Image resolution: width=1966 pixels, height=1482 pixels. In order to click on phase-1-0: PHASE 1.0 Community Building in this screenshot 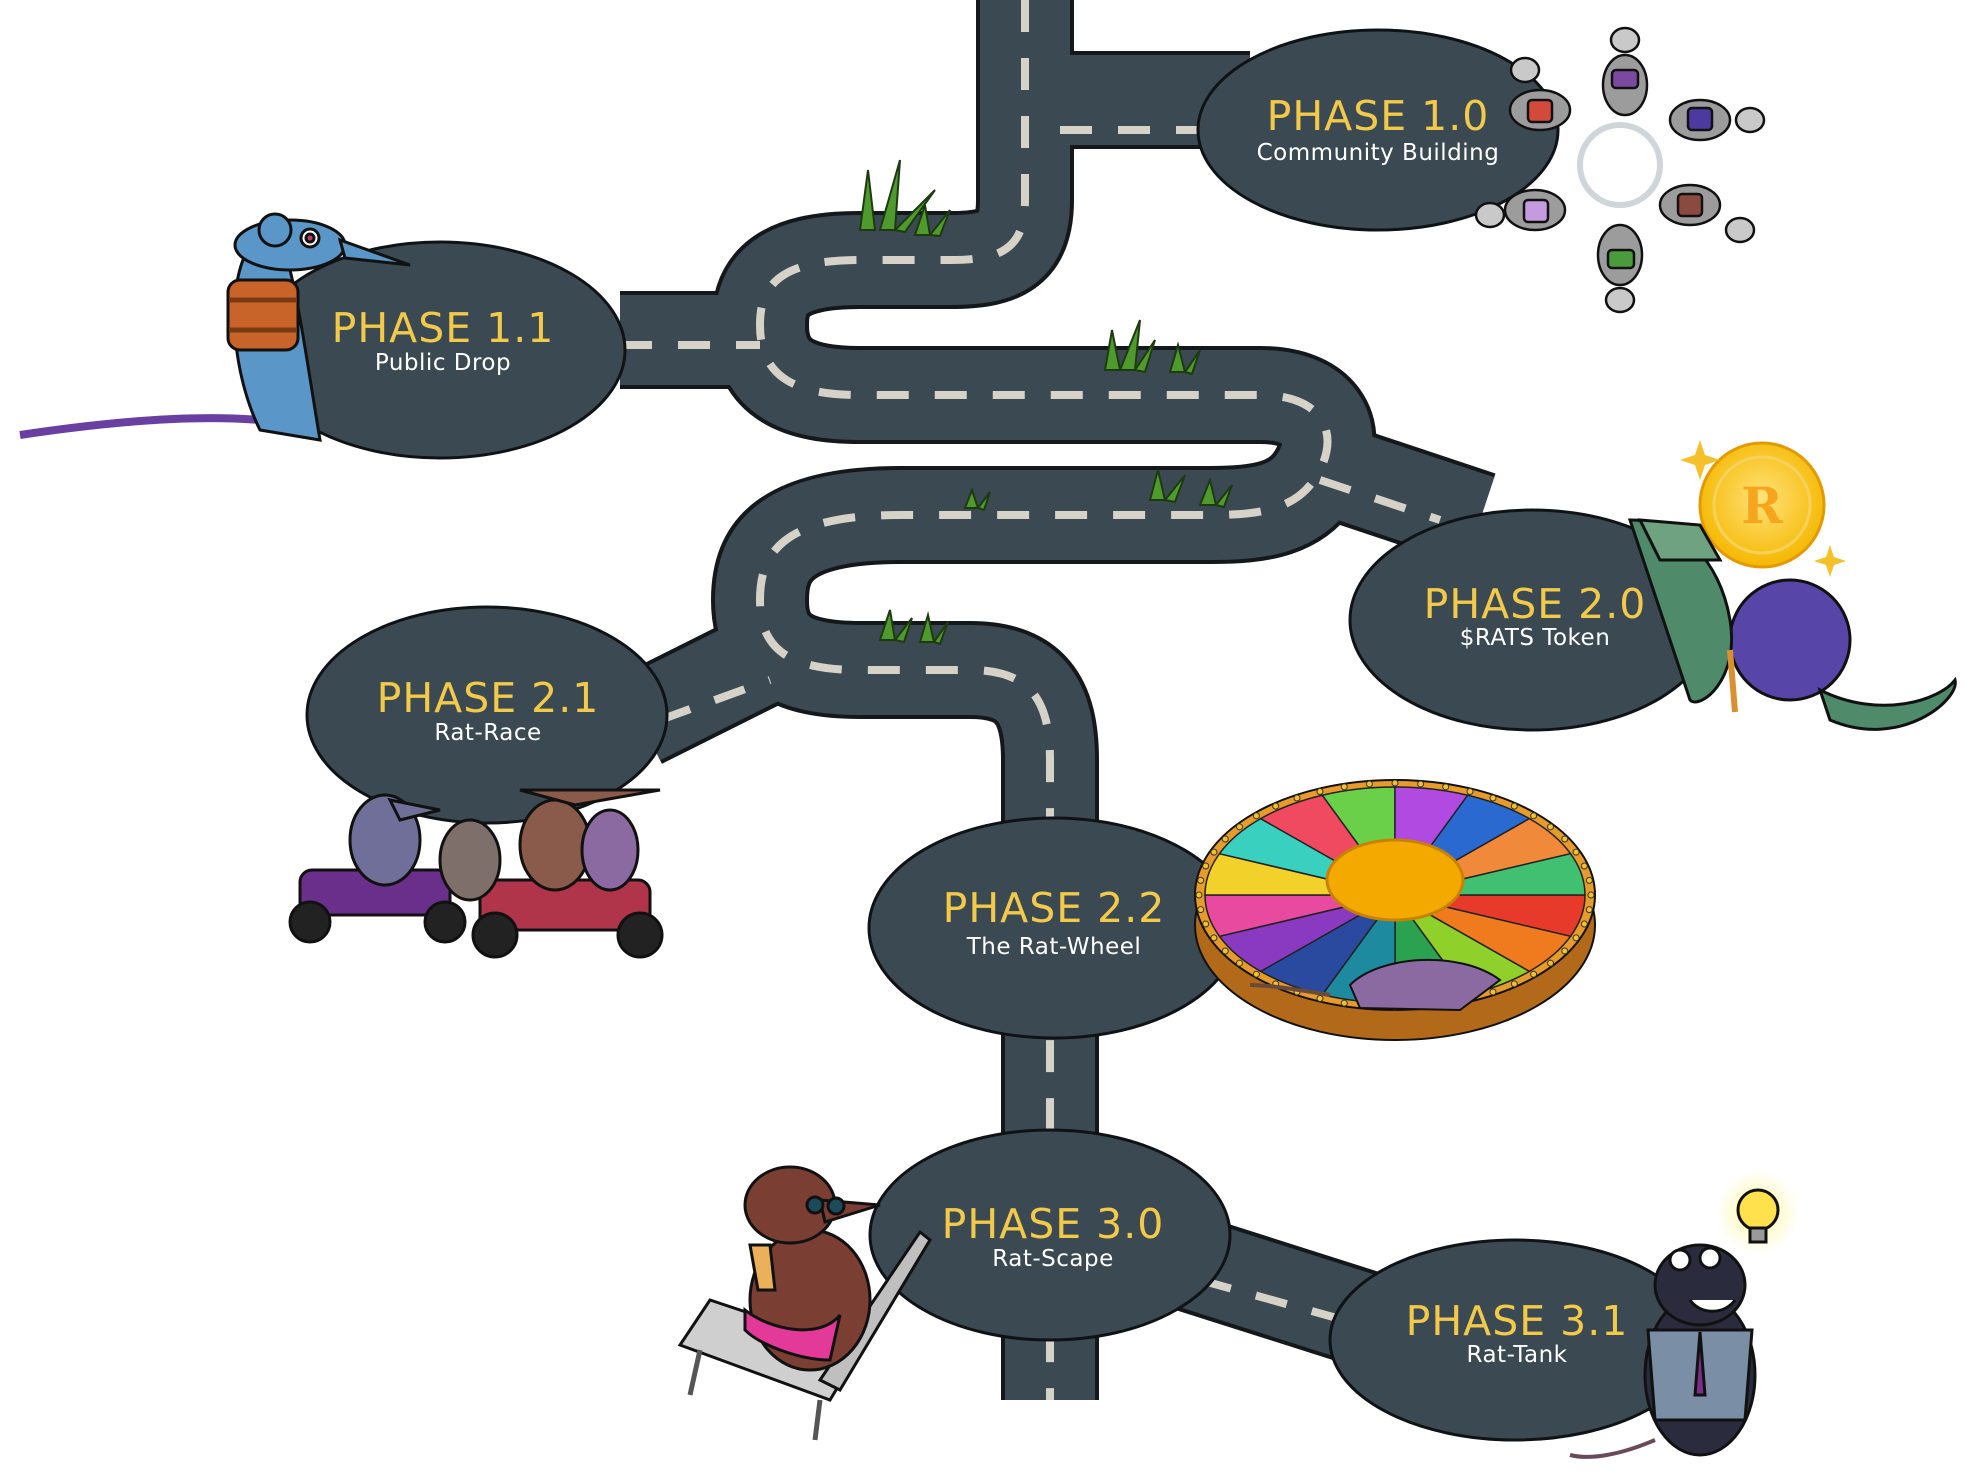, I will do `click(1378, 130)`.